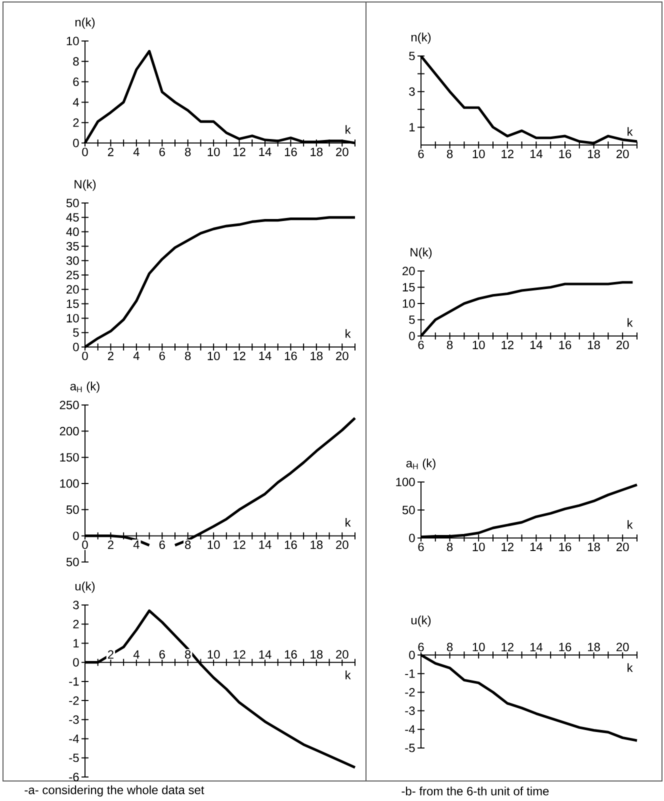  I want to click on y-tick-label: 25, so click(72, 275).